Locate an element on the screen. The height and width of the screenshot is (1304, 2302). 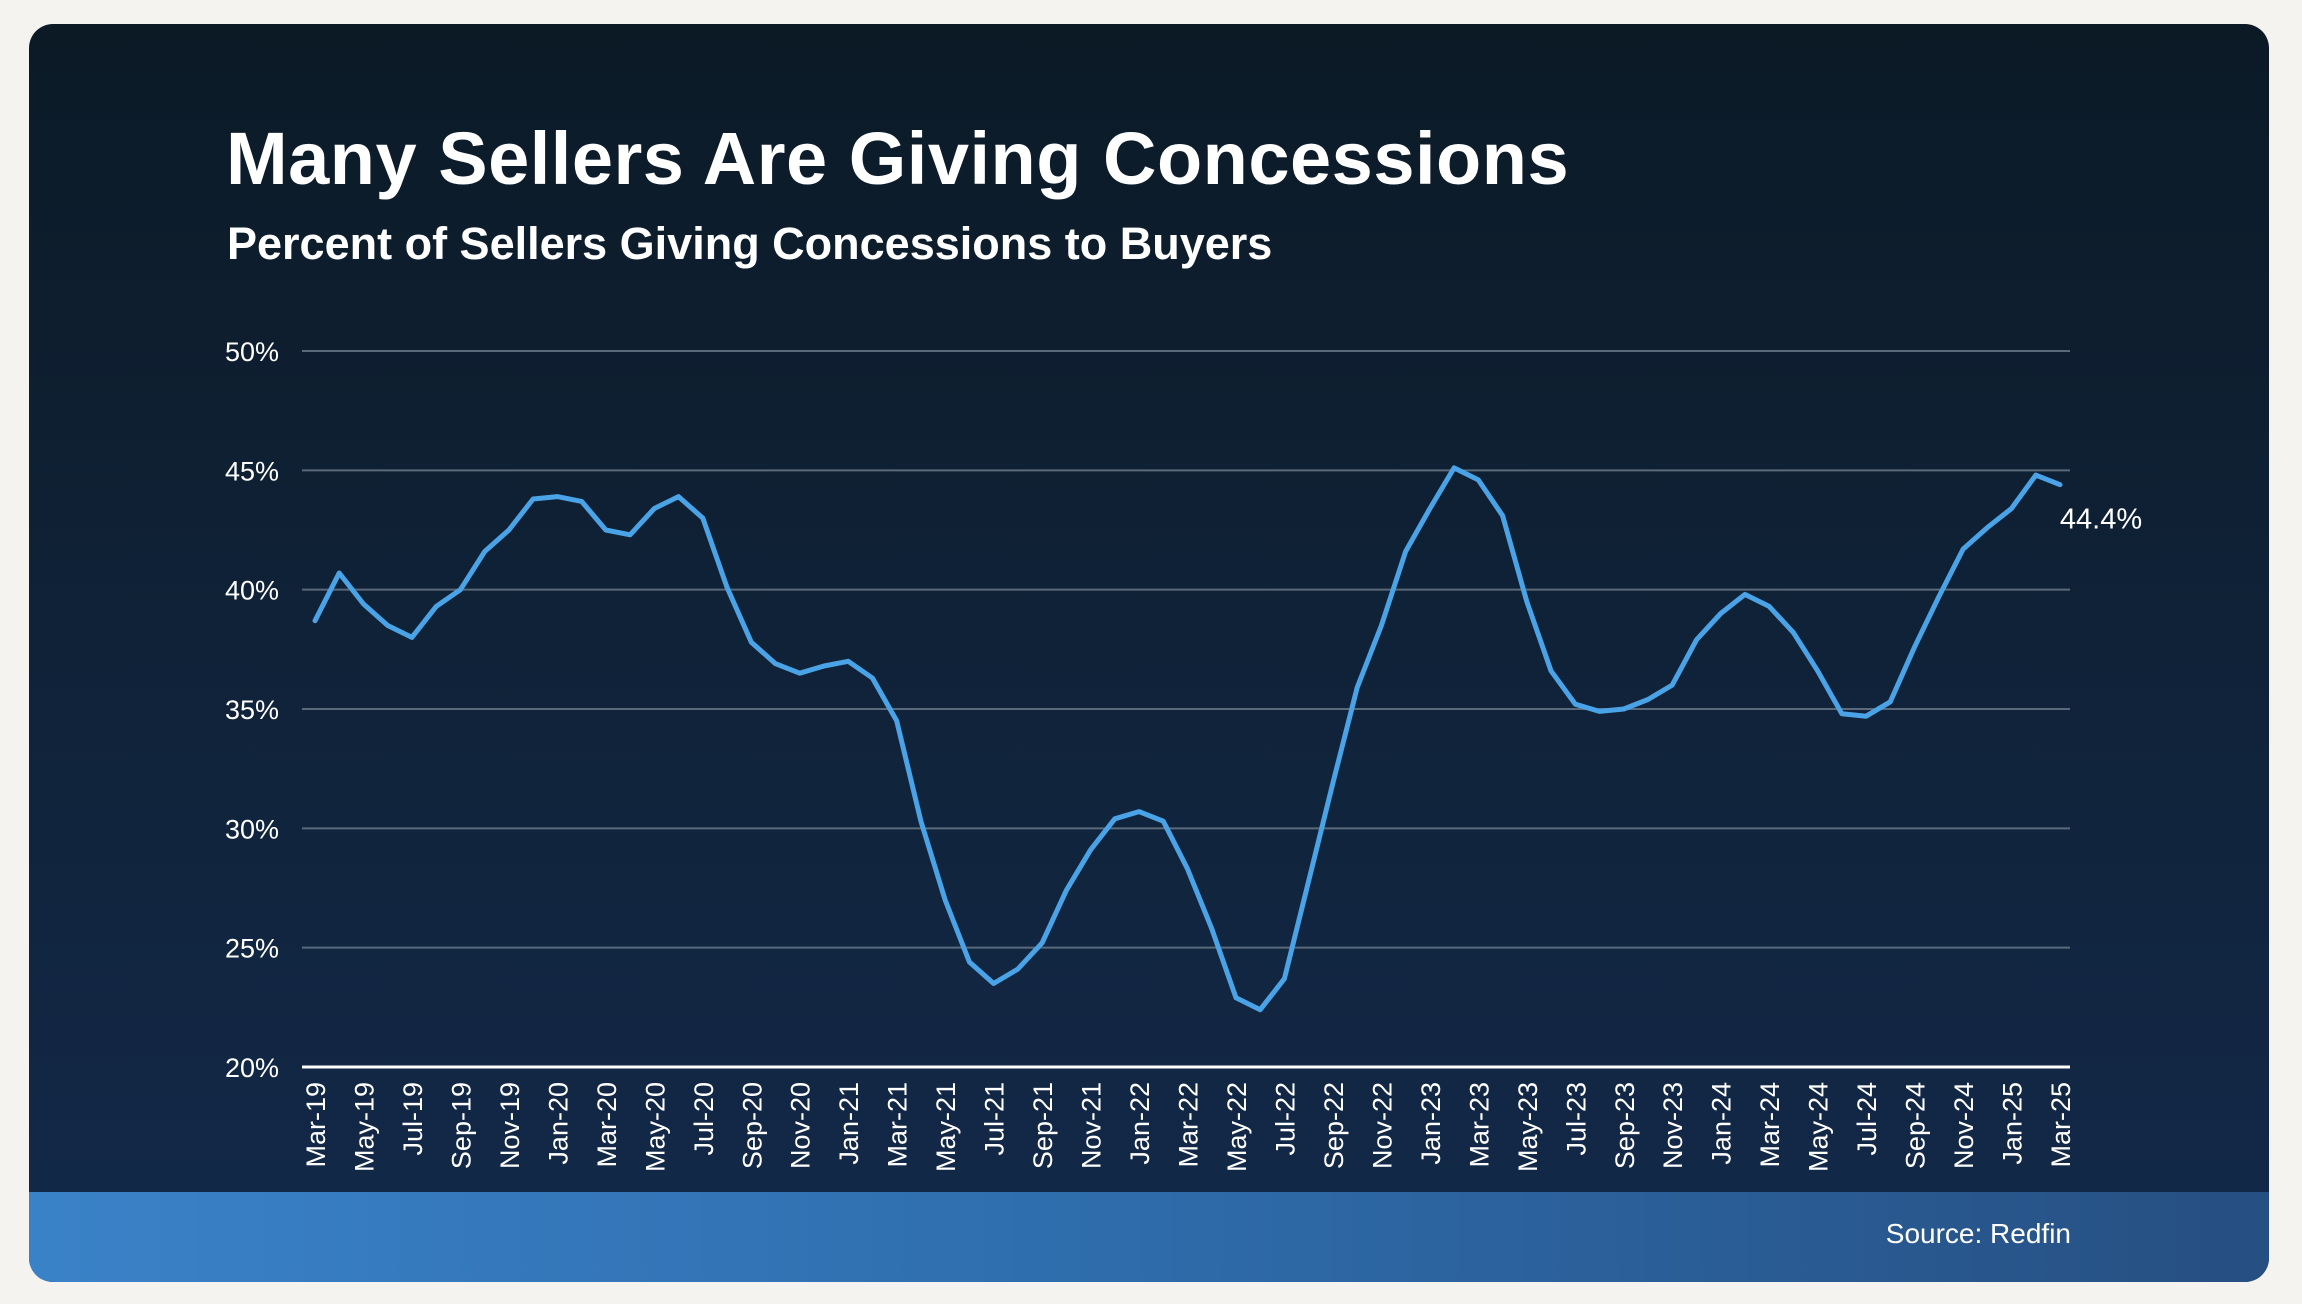
x-tick-label: May-24 is located at coordinates (1819, 1127).